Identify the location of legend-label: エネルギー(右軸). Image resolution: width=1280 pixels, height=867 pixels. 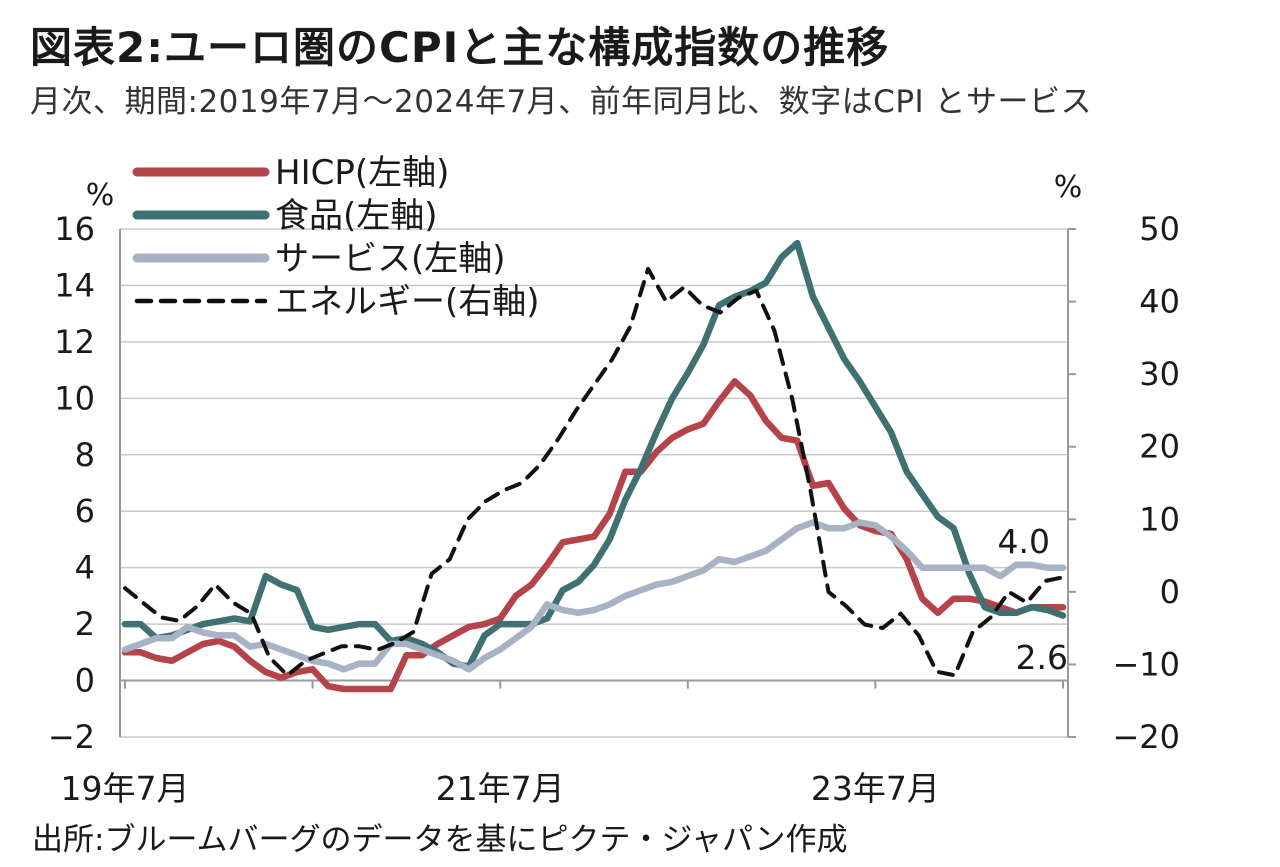
(407, 302).